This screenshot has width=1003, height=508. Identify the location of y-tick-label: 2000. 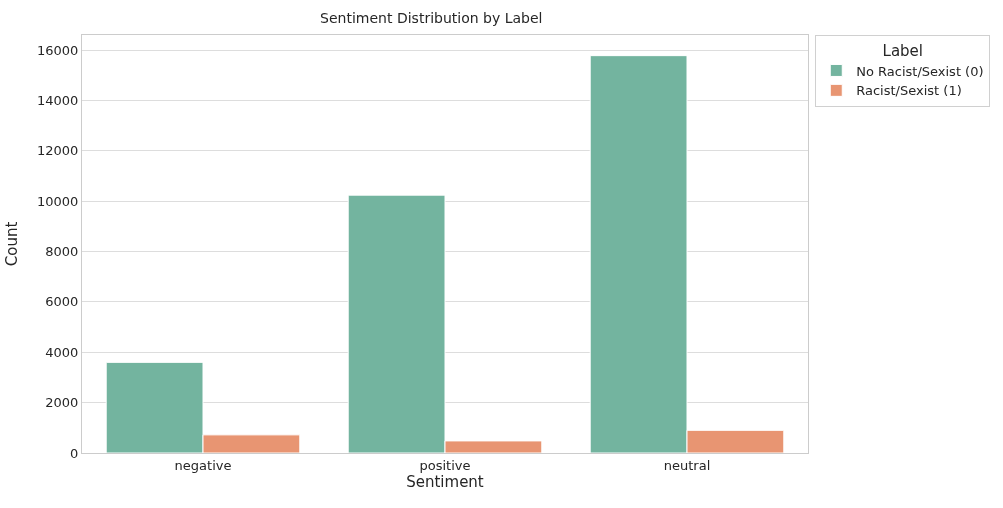
(62, 403).